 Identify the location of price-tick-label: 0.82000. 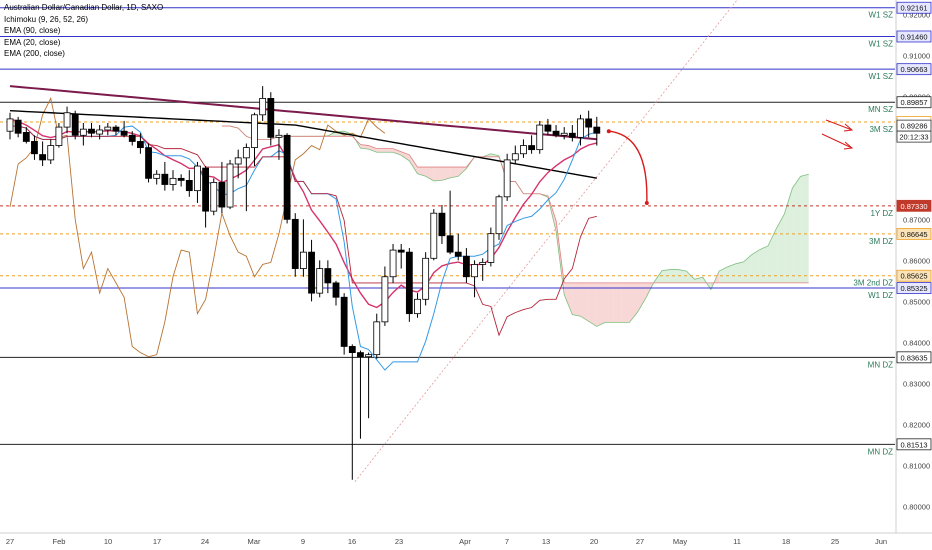
(916, 424).